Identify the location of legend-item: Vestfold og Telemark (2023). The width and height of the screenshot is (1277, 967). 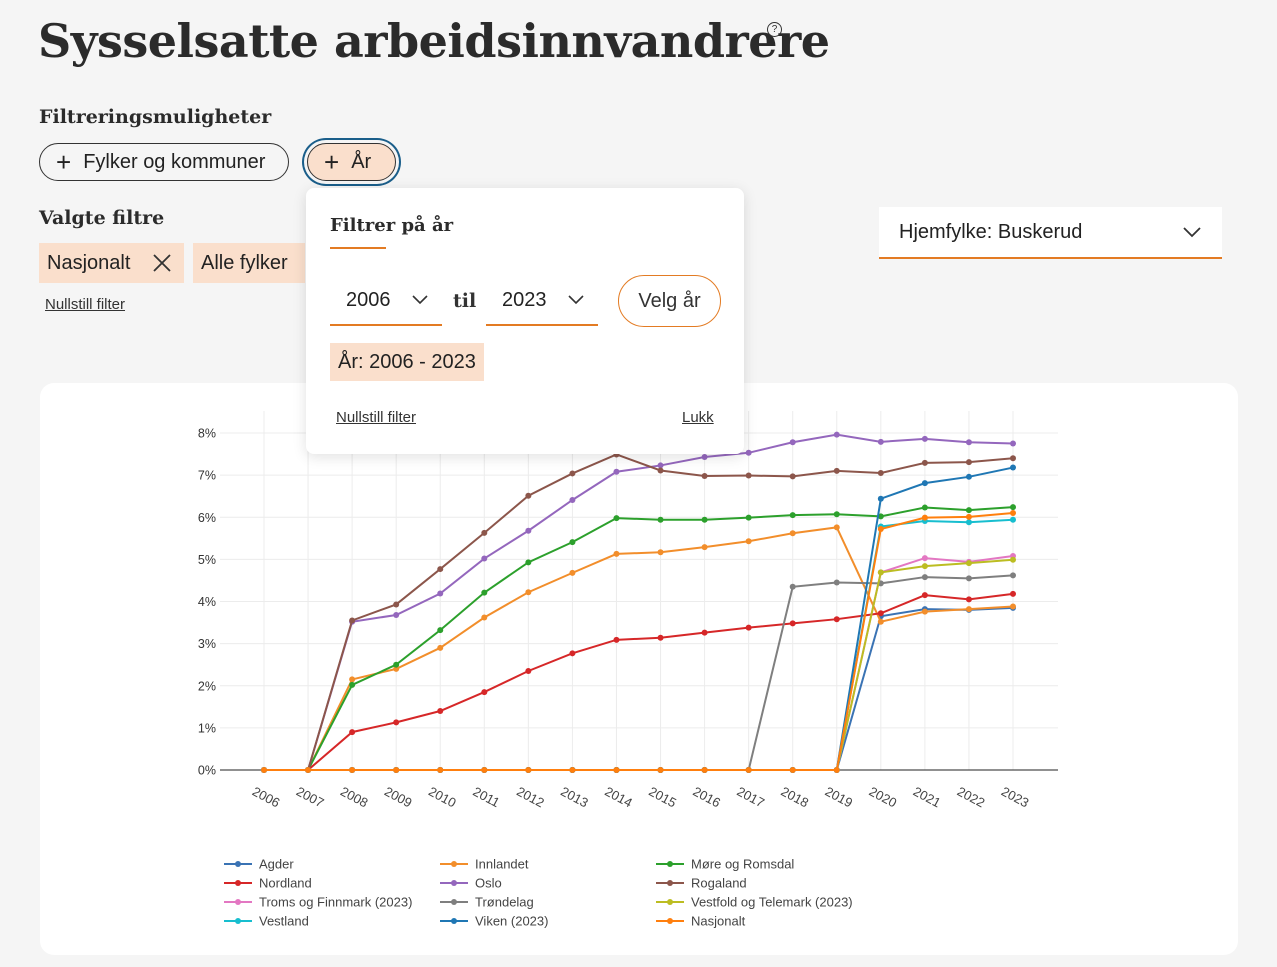
(754, 902).